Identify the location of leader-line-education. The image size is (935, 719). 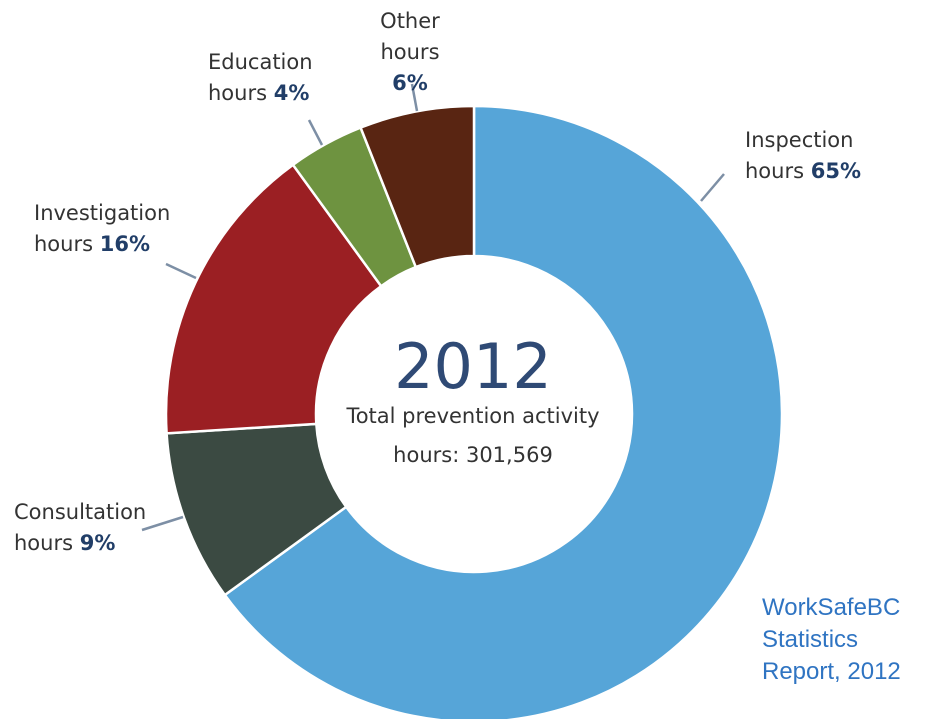
(315, 132).